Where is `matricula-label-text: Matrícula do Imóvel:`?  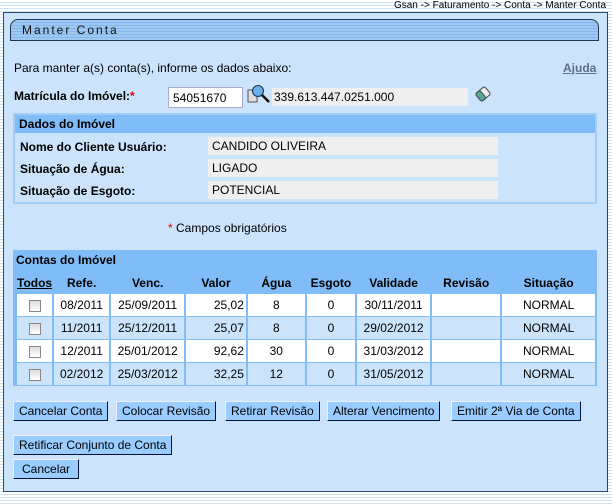
matricula-label-text: Matrícula do Imóvel: is located at coordinates (72, 96).